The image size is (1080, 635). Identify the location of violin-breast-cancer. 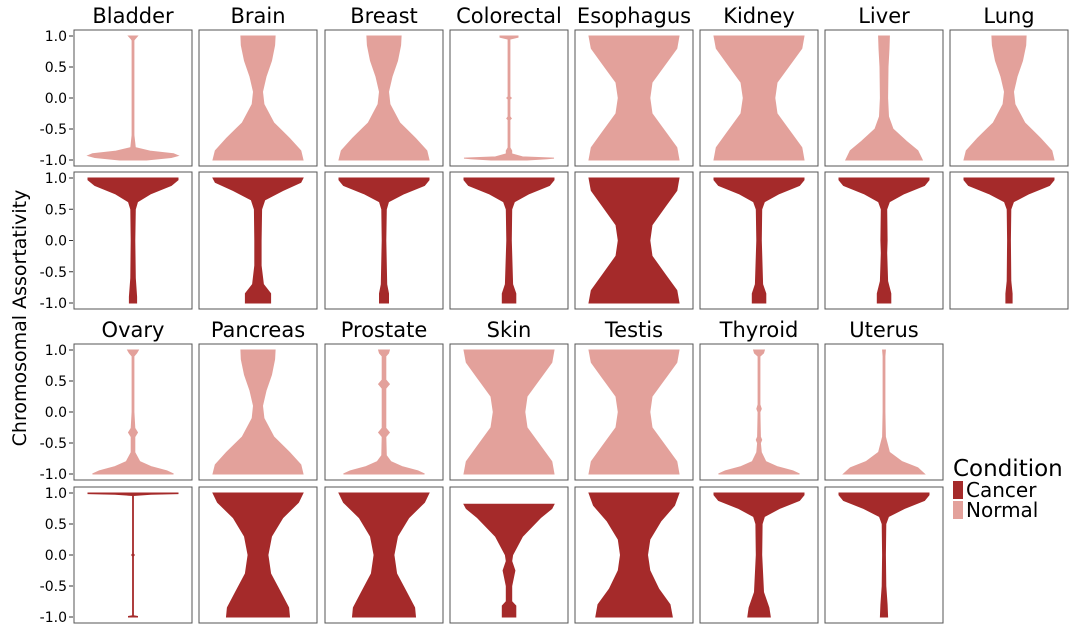
(384, 240).